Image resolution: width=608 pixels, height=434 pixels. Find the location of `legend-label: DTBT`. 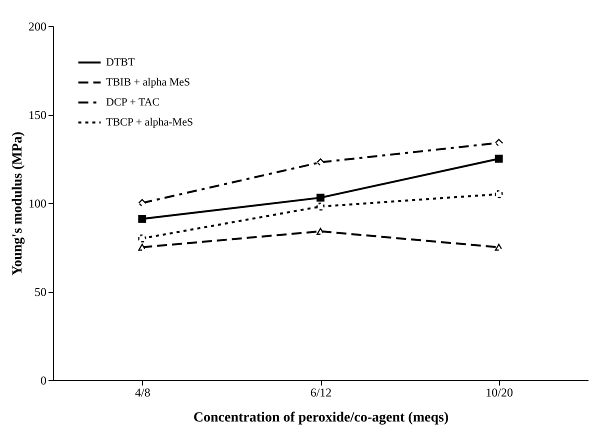

legend-label: DTBT is located at coordinates (120, 62).